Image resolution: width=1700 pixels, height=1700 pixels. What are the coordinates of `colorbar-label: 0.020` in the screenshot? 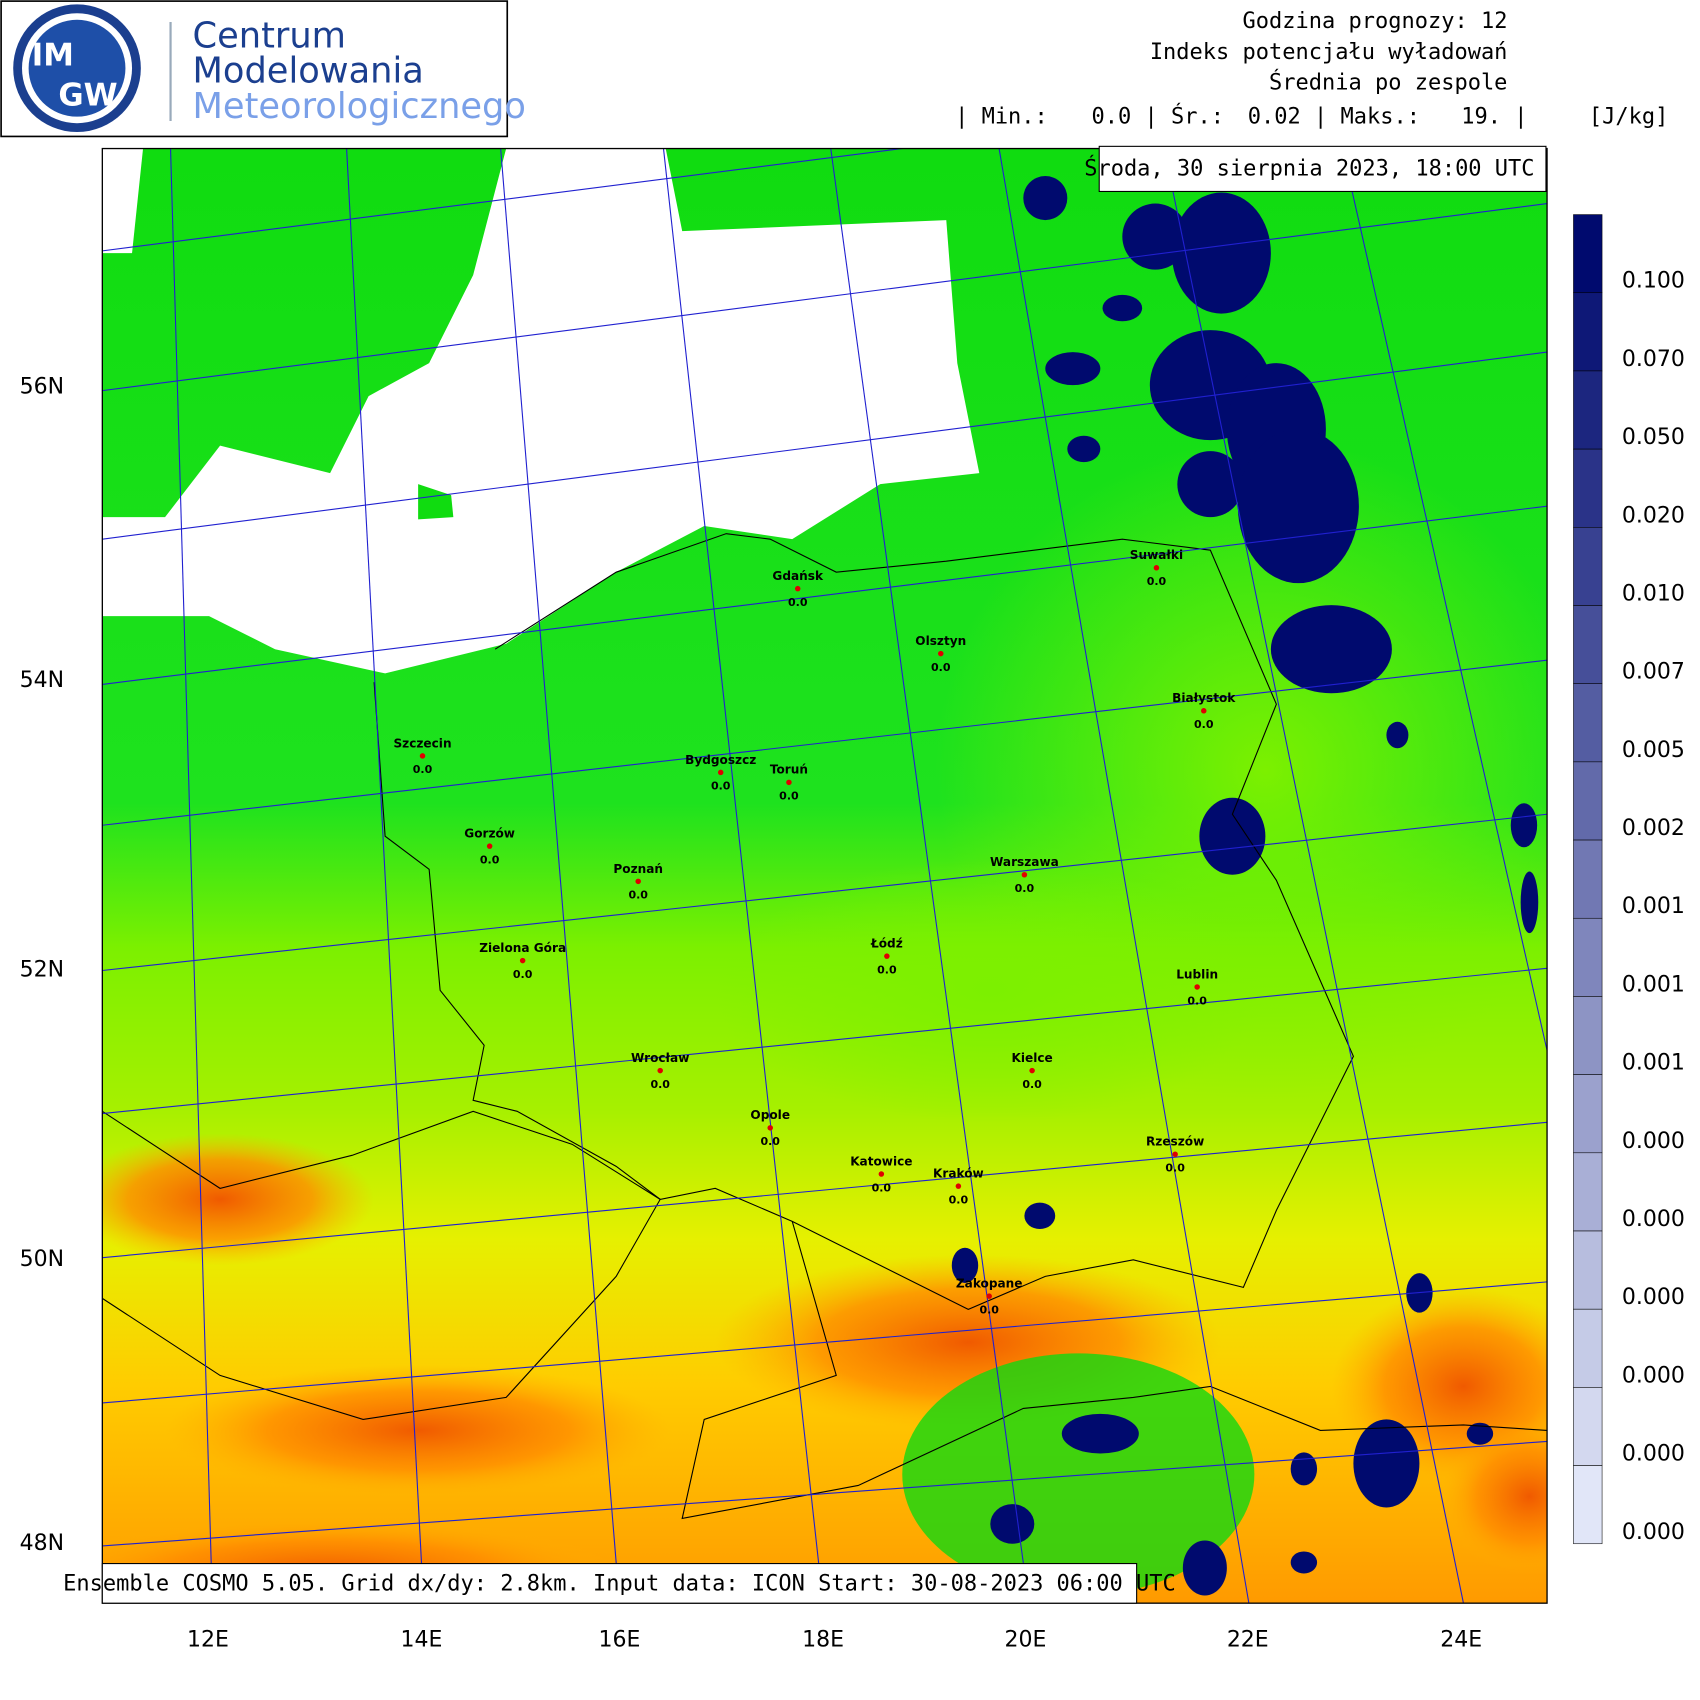 It's located at (1653, 515).